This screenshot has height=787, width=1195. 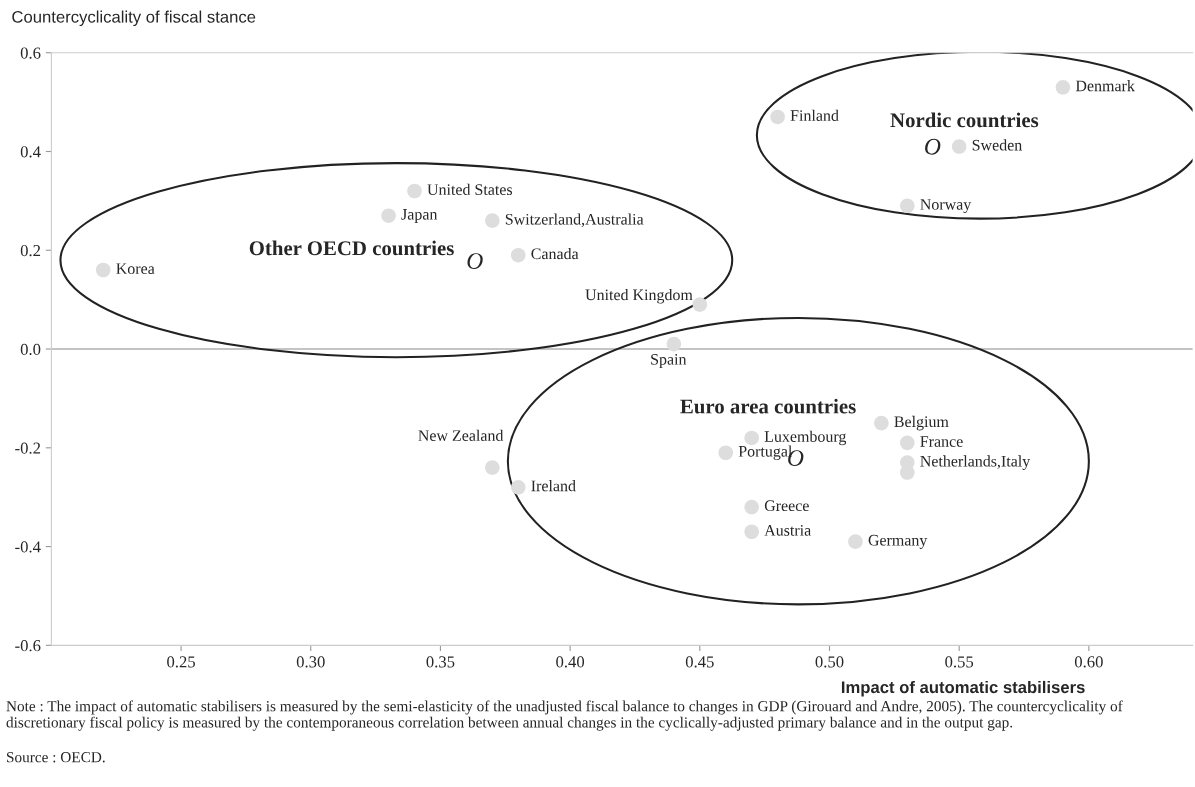 I want to click on y-tick-label: -0.6, so click(x=28, y=646).